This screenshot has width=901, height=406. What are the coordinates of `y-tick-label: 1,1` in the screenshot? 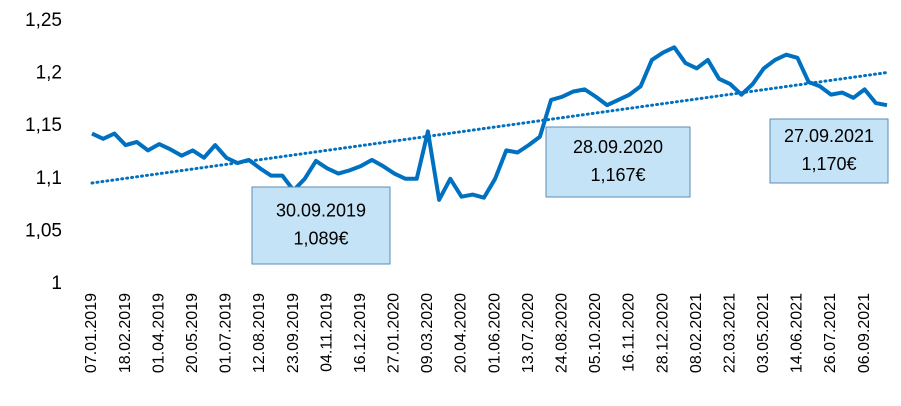 It's located at (49, 178).